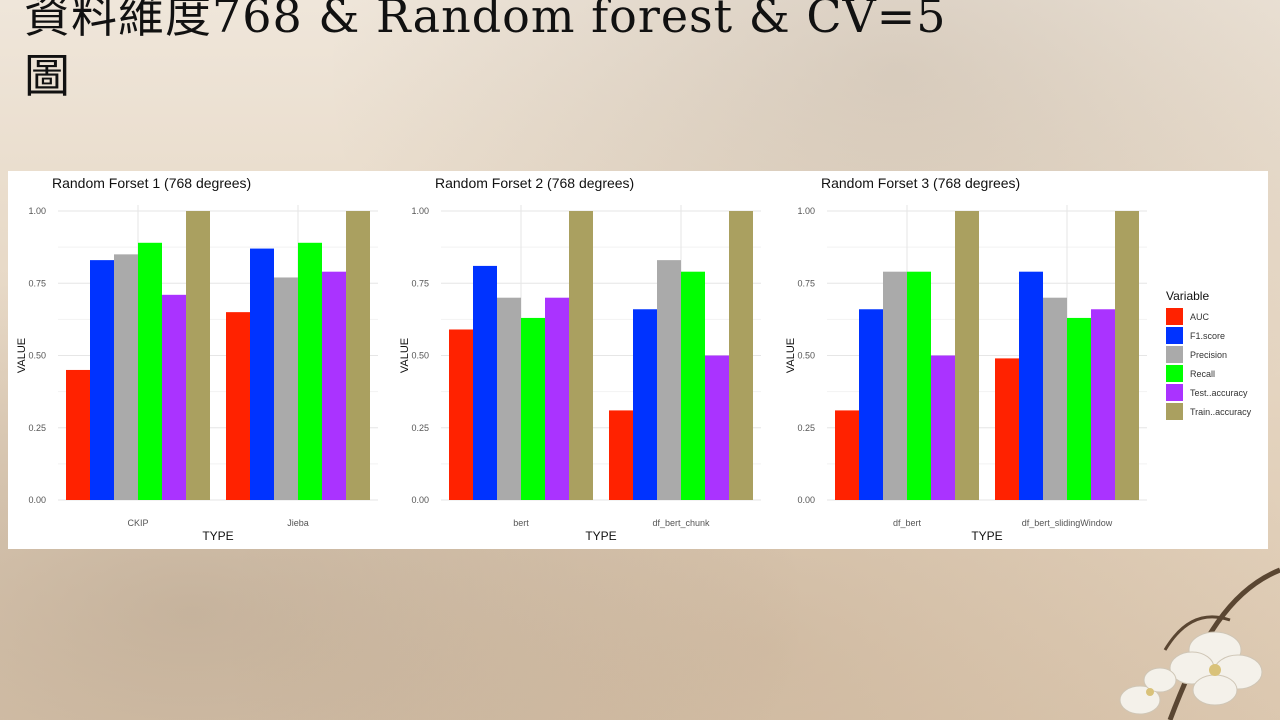 This screenshot has height=720, width=1280. Describe the element at coordinates (521, 523) in the screenshot. I see `x-tick-label: bert` at that location.